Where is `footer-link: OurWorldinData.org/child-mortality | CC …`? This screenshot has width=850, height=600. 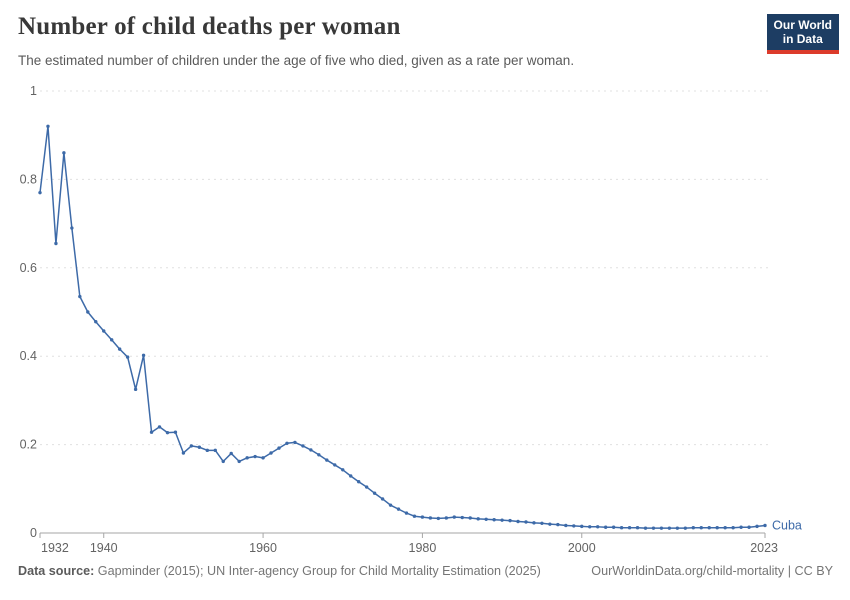 footer-link: OurWorldinData.org/child-mortality | CC … is located at coordinates (712, 571).